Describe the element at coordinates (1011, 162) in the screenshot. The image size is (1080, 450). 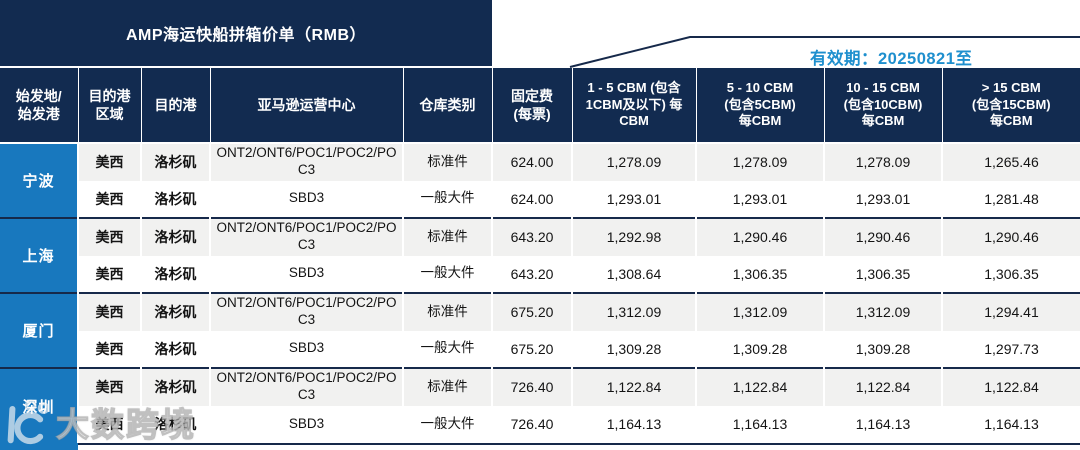
I see `price-over-15cbm-cell: 1,265.46` at that location.